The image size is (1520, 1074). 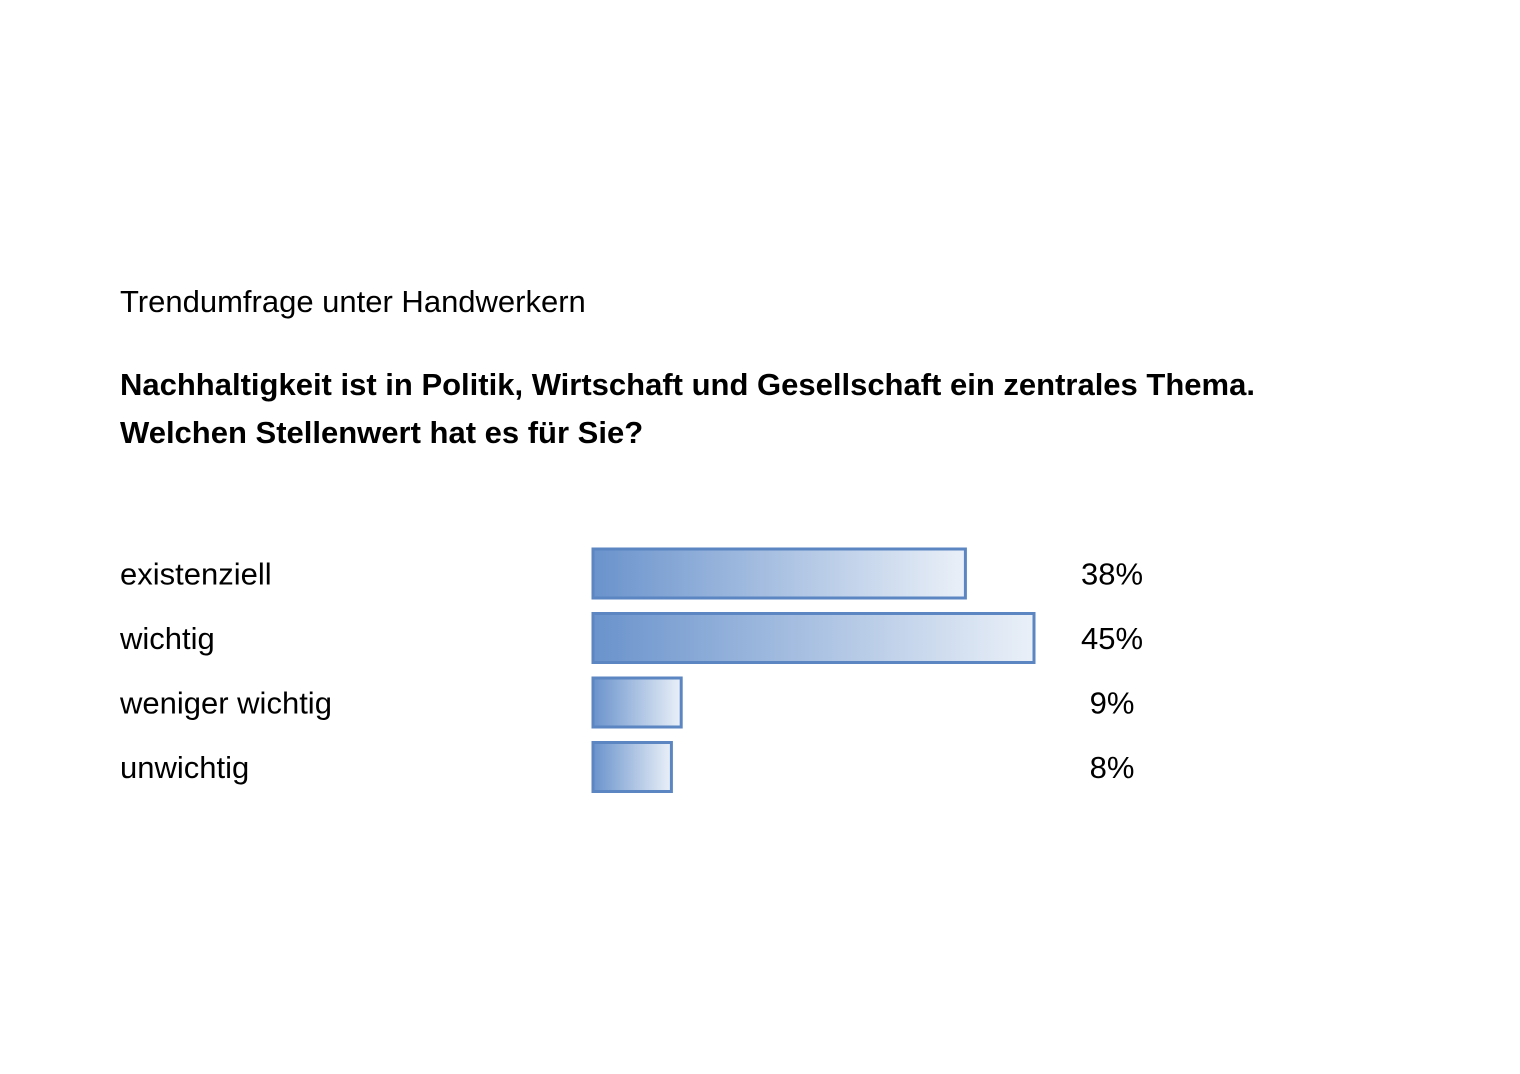 I want to click on category-label: weniger wichtig, so click(x=225, y=703).